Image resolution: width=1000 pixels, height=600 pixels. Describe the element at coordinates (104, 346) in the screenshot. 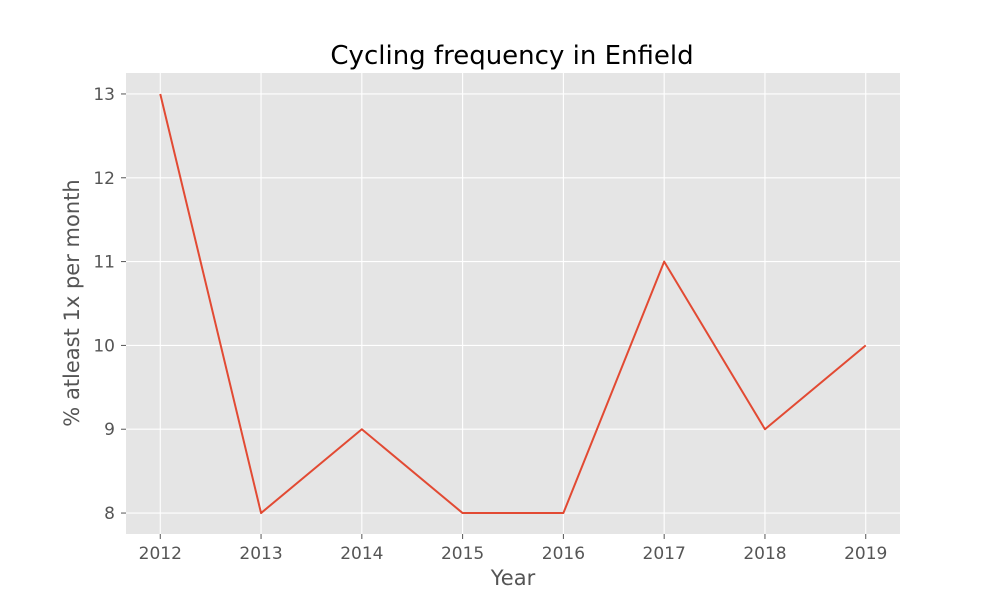

I see `y-tick-label: 10` at that location.